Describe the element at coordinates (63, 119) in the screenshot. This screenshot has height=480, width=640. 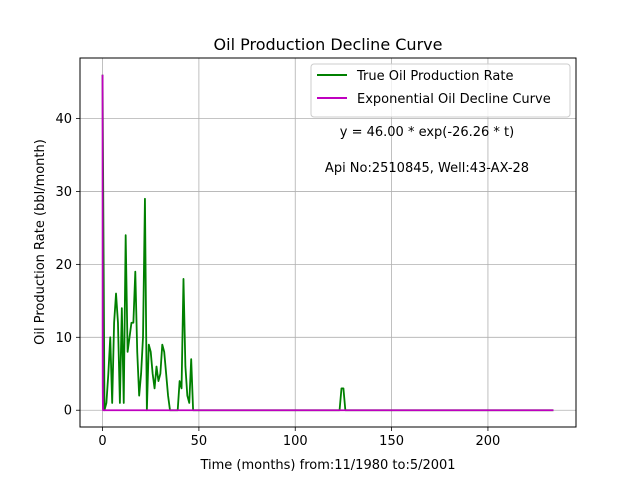
I see `y-tick-label: 40` at that location.